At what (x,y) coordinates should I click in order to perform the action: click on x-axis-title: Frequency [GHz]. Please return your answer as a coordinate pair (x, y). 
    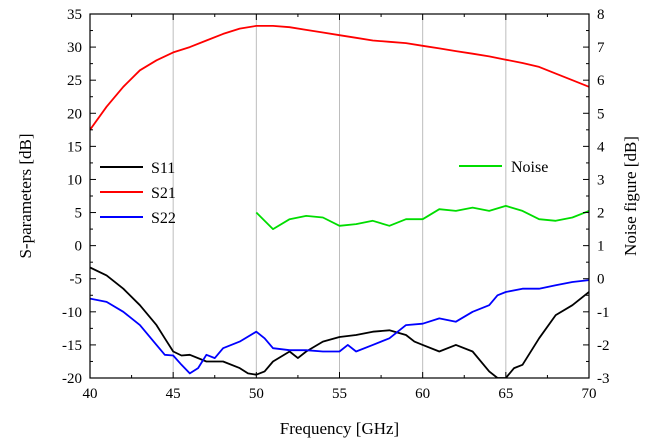
    Looking at the image, I should click on (339, 428).